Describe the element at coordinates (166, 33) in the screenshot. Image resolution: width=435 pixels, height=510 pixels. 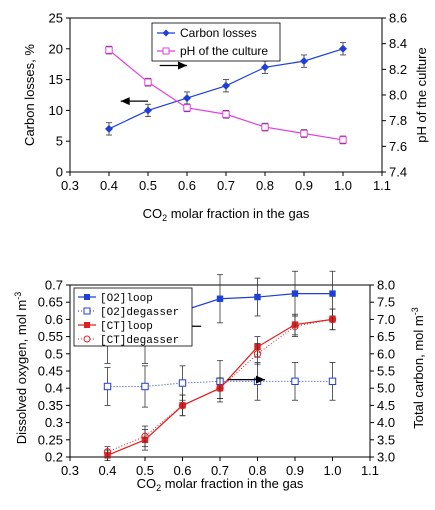
I see `top-legend-carbon-marker` at that location.